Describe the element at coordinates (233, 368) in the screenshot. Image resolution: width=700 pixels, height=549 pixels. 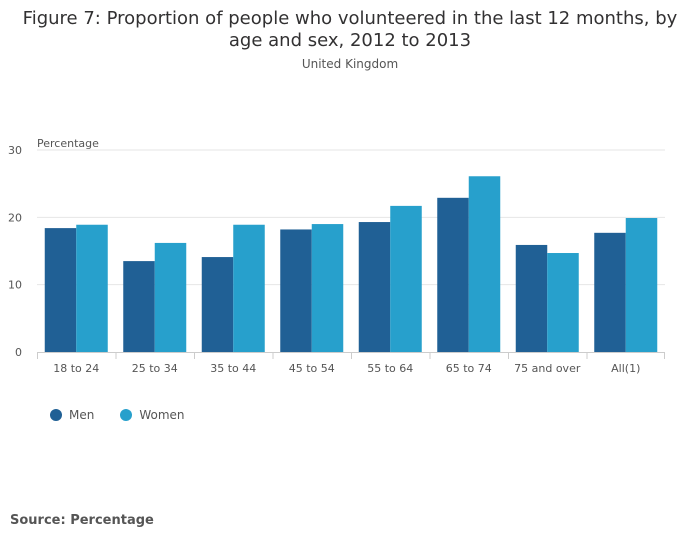
I see `x-tick-label: 35 to 44` at that location.